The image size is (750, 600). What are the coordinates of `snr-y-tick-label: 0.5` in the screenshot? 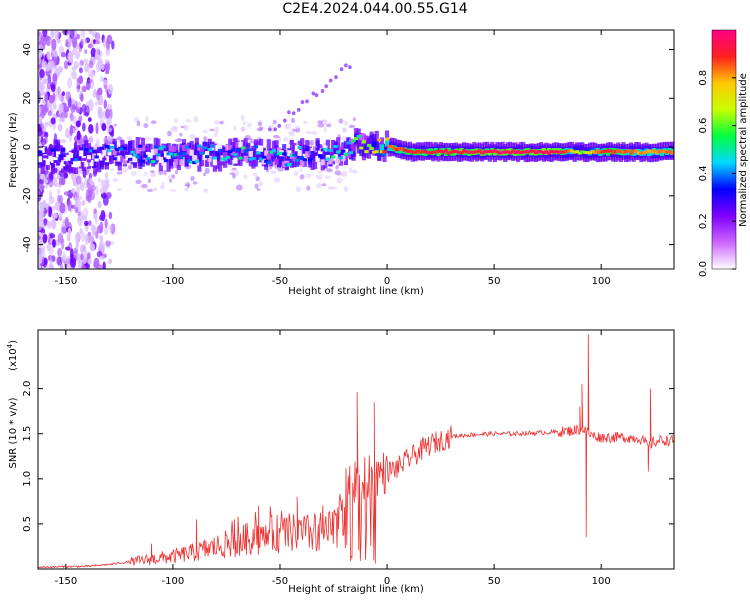 It's located at (27, 524).